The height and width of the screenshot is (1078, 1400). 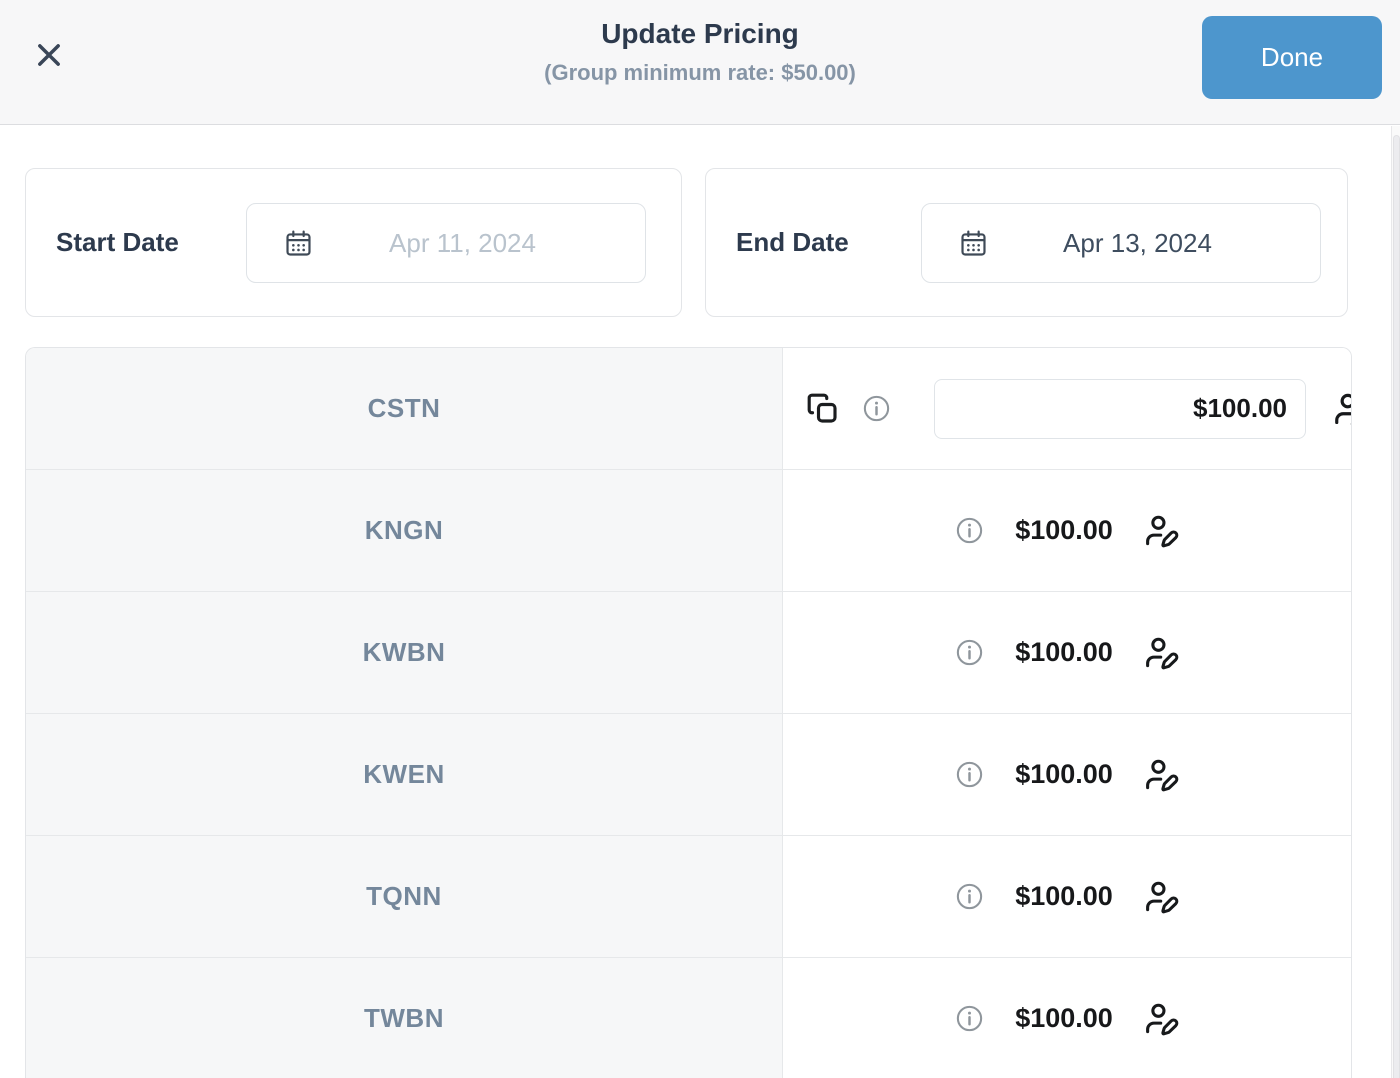 I want to click on room-code: TQNN, so click(x=404, y=896).